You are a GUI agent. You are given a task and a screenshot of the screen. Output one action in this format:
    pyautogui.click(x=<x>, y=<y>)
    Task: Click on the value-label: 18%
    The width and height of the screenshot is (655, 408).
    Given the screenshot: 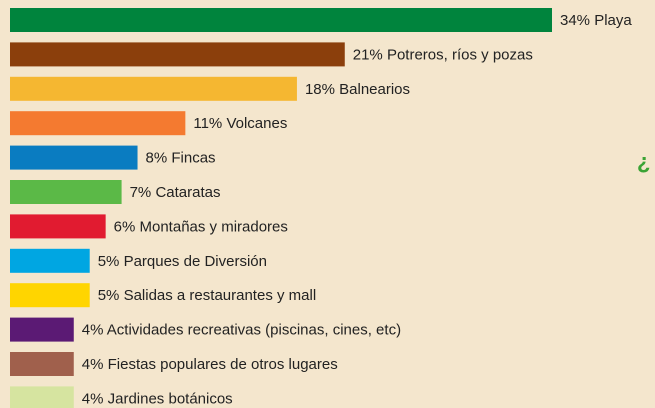 What is the action you would take?
    pyautogui.click(x=320, y=89)
    